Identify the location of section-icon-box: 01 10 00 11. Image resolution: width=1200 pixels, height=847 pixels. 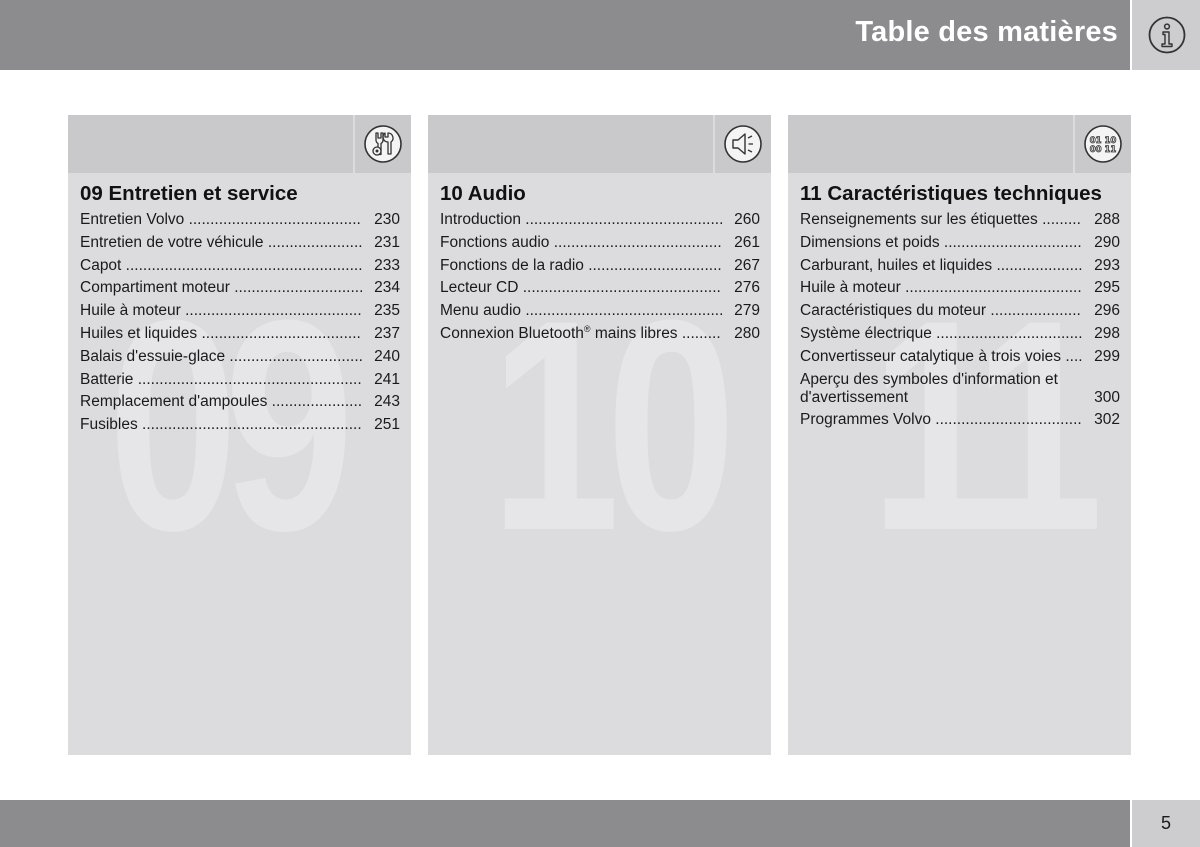
(1103, 144).